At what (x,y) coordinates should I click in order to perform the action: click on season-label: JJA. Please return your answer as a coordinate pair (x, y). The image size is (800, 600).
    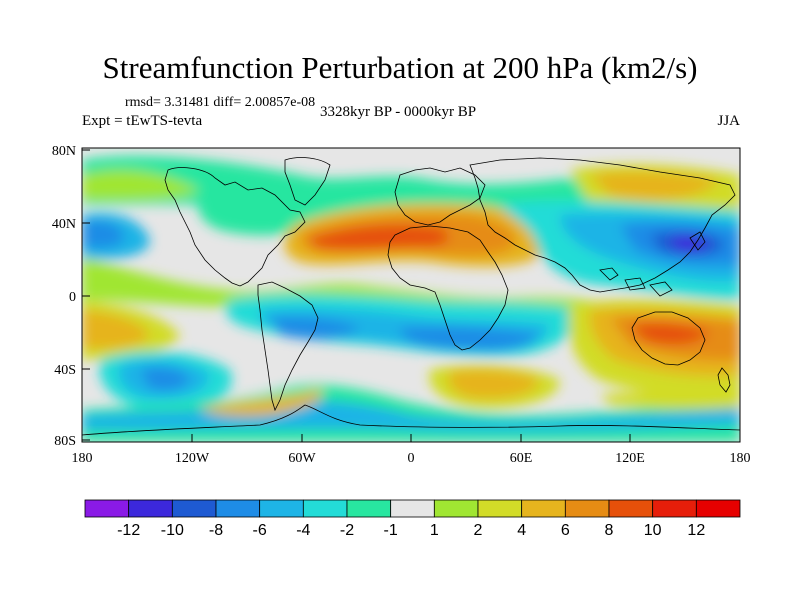
    Looking at the image, I should click on (728, 121).